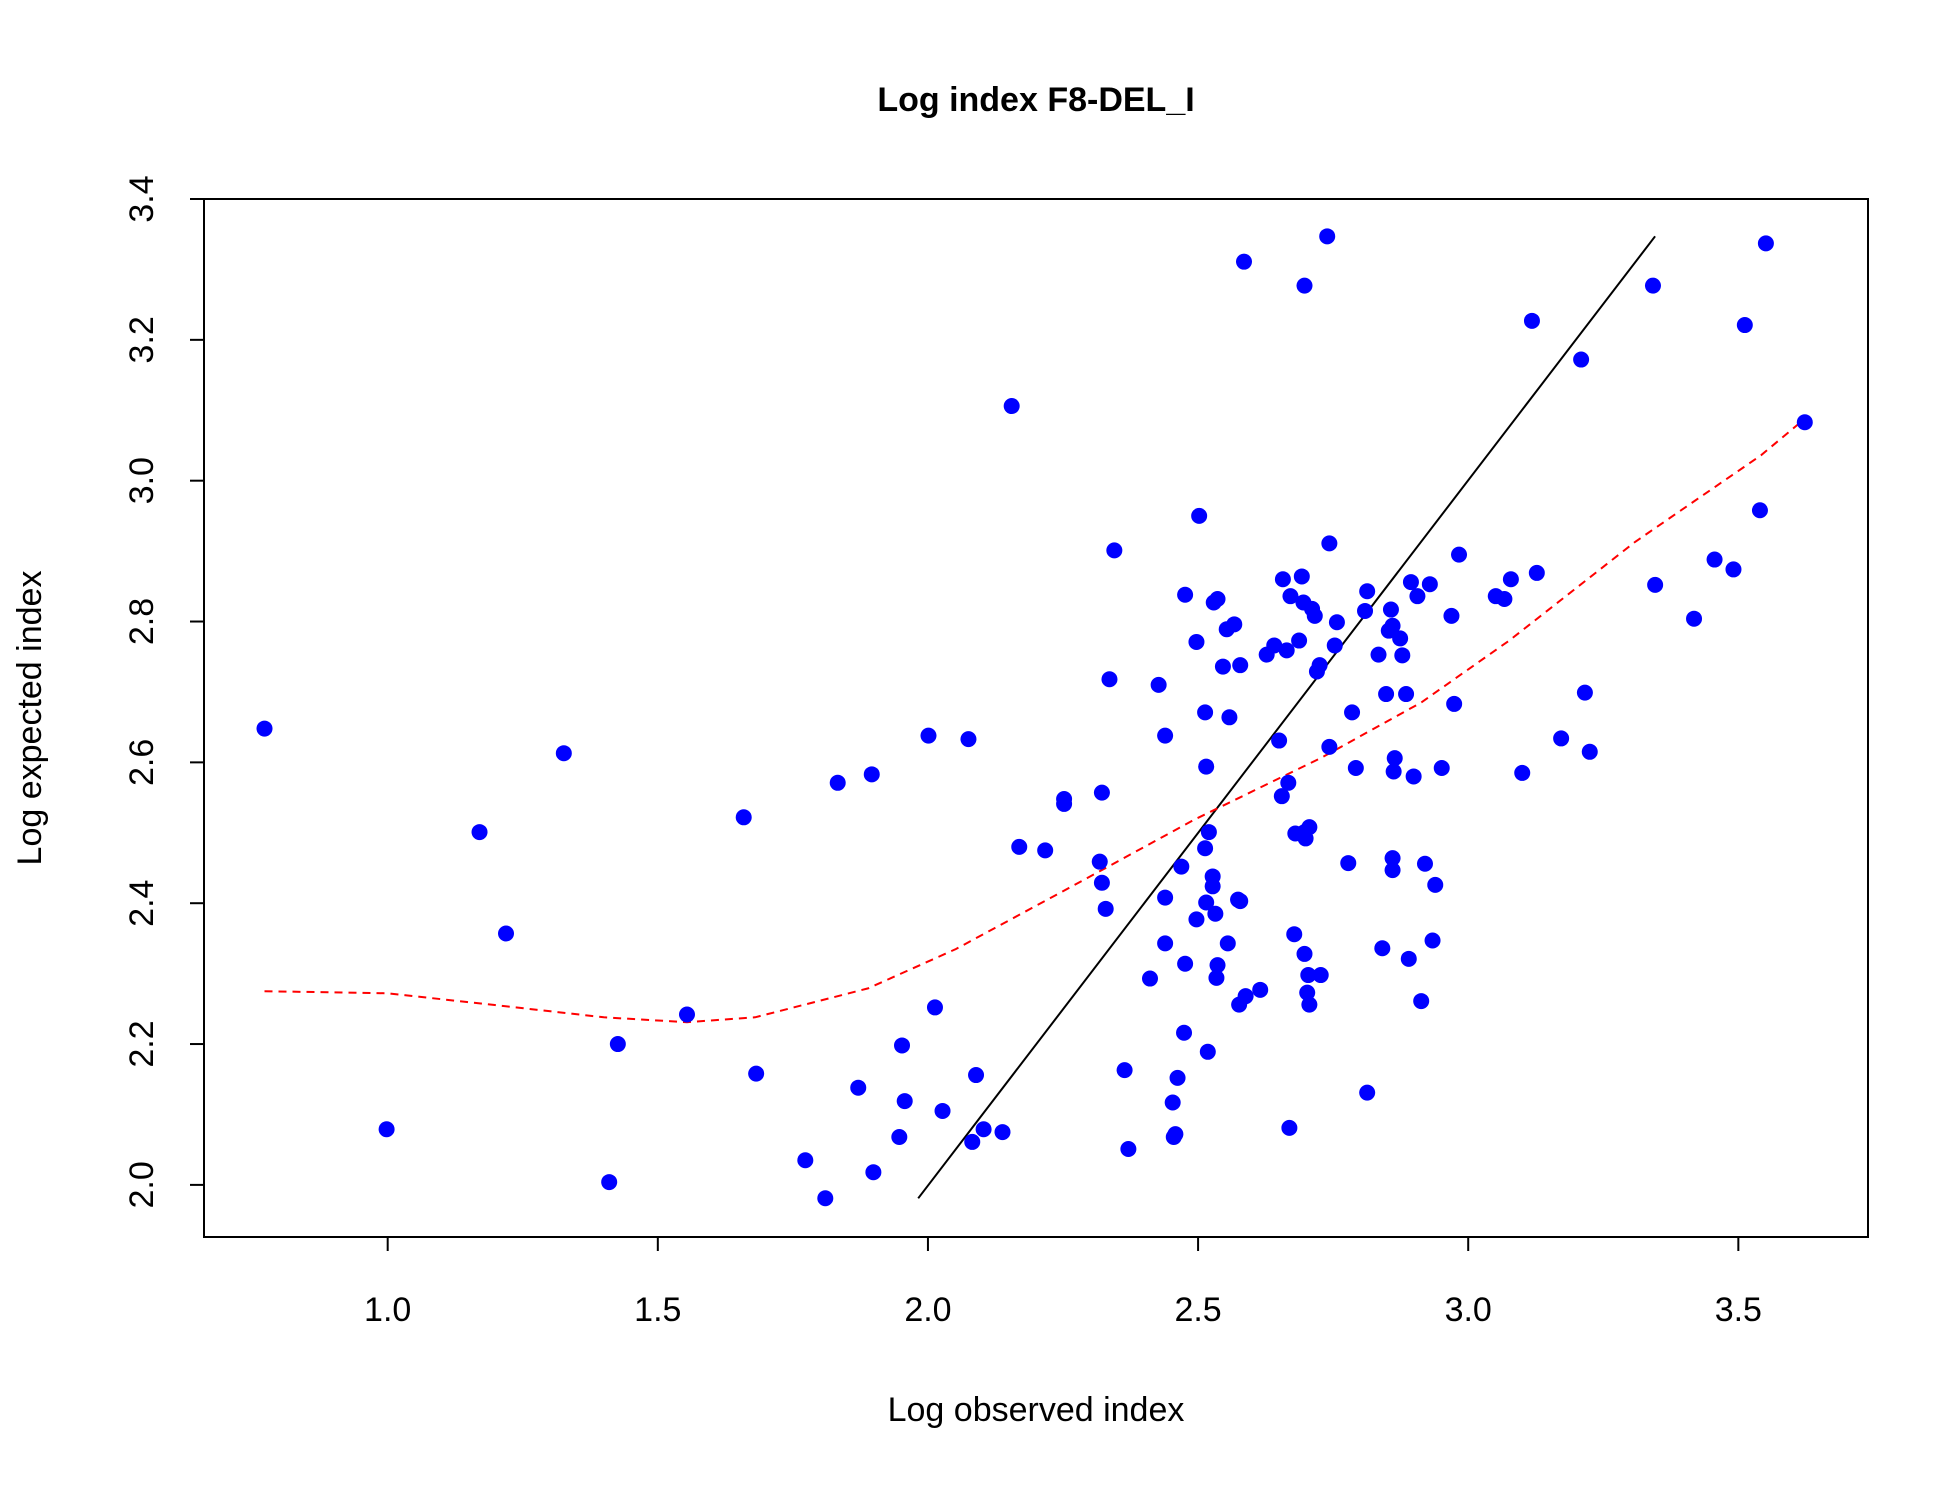 The width and height of the screenshot is (1950, 1500). What do you see at coordinates (387, 1310) in the screenshot?
I see `x-tick-label: 1.0` at bounding box center [387, 1310].